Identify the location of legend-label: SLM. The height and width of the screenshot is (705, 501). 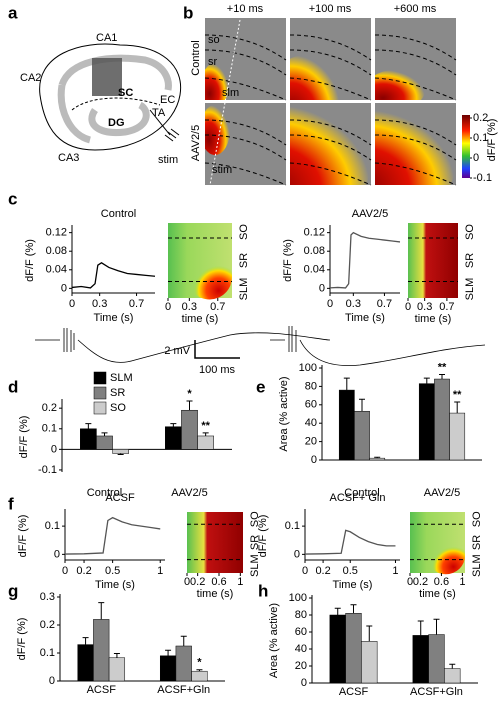
(121, 378).